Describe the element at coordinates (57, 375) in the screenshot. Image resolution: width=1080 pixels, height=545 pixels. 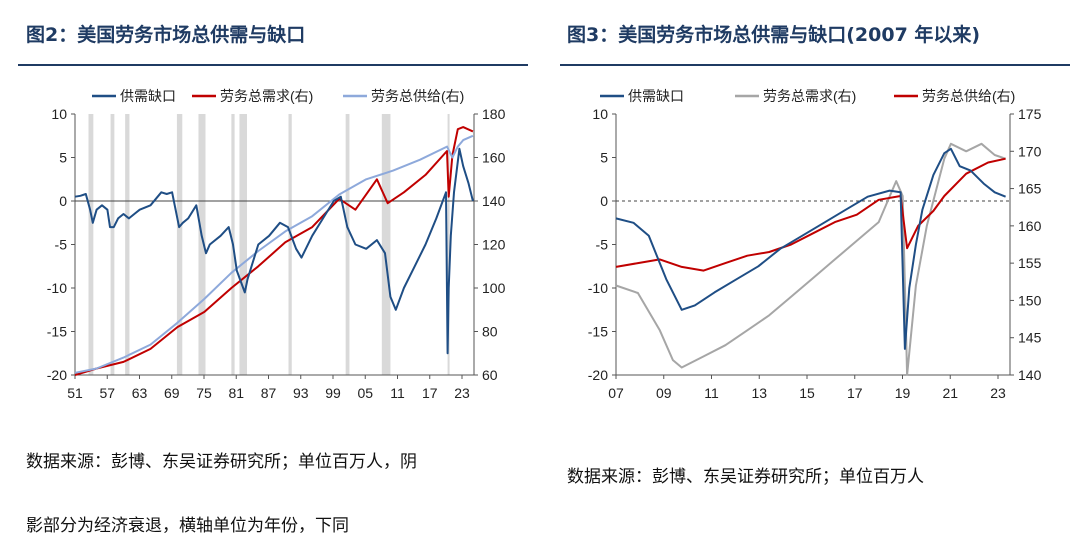
I see `left-y-left-tick-label: -20` at that location.